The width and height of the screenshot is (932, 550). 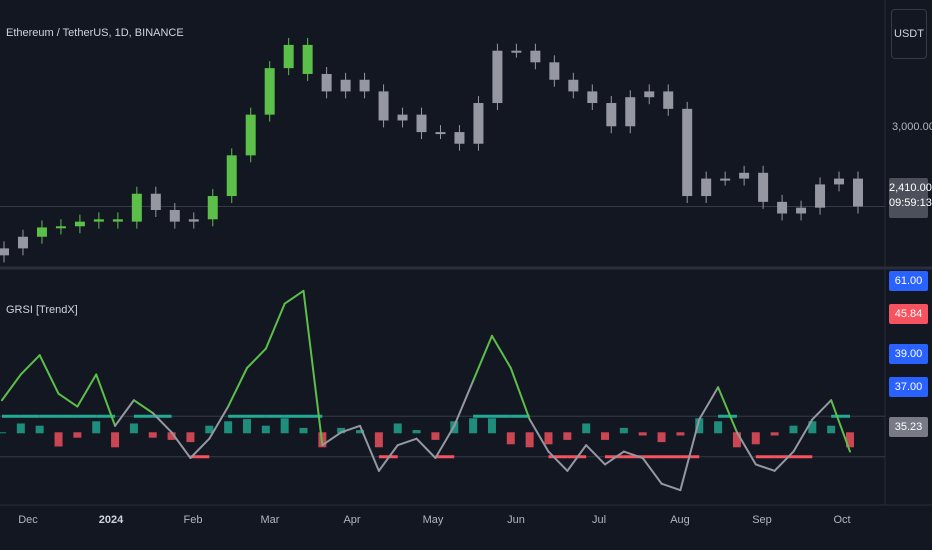 What do you see at coordinates (28, 520) in the screenshot?
I see `time-axis-label: Dec` at bounding box center [28, 520].